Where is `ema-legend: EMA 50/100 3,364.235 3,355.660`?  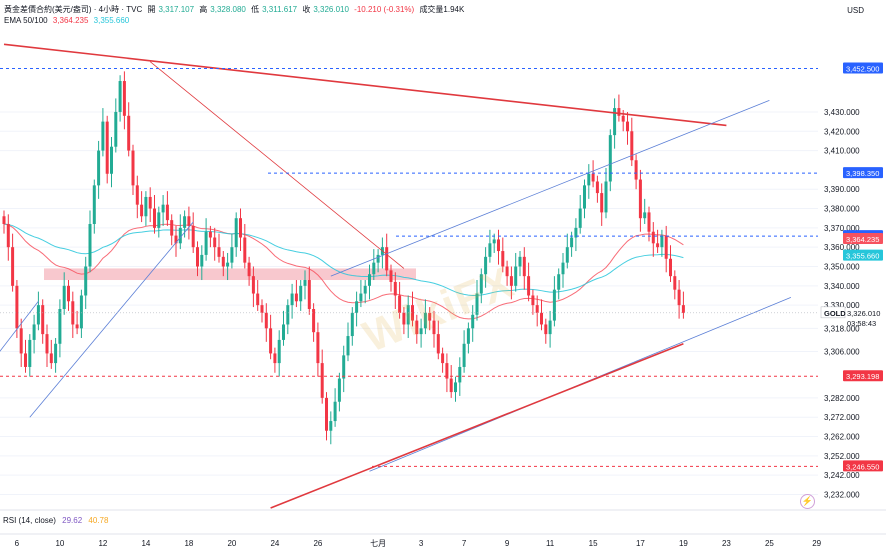
ema-legend: EMA 50/100 3,364.235 3,355.660 is located at coordinates (68, 20).